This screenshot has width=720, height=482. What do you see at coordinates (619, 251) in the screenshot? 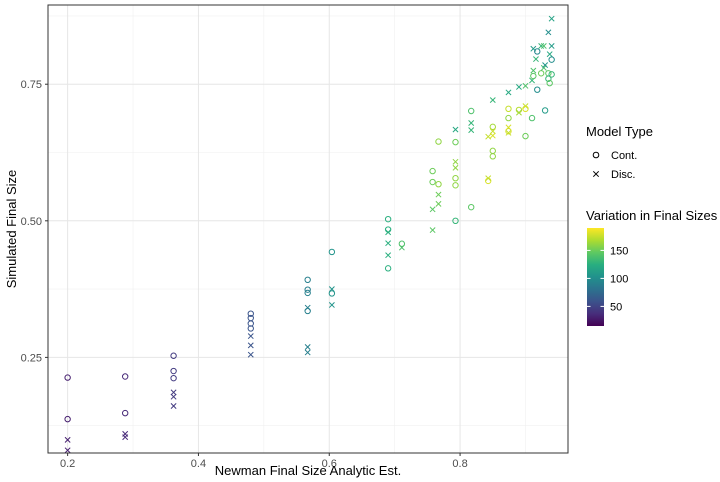
I see `colorbar-tick-label: 150` at bounding box center [619, 251].